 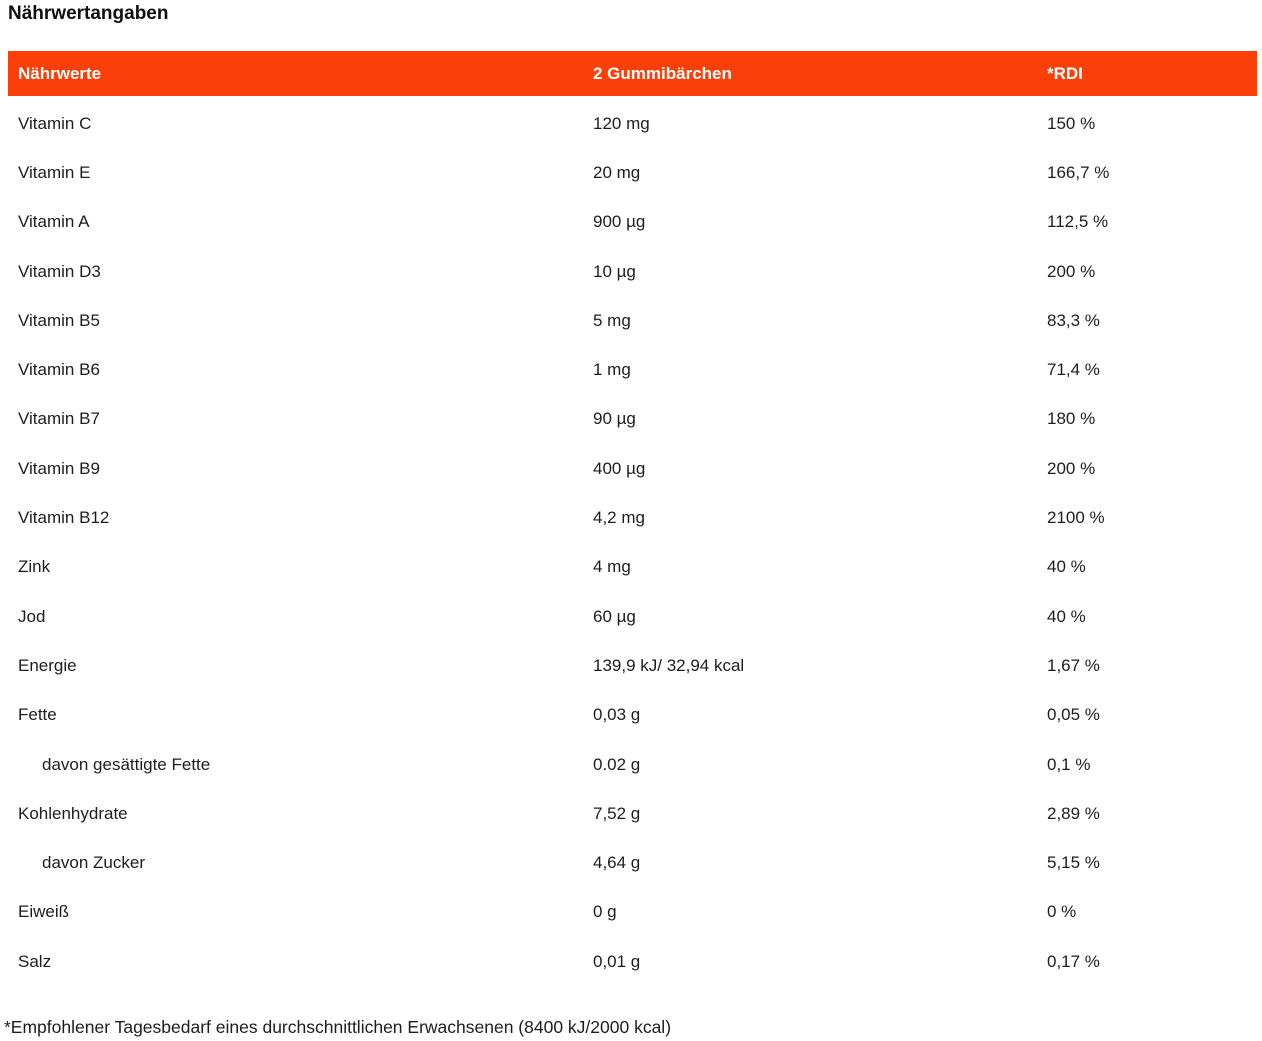 I want to click on table-row: Vitamin B5 5 mg 83,3 %, so click(x=632, y=320).